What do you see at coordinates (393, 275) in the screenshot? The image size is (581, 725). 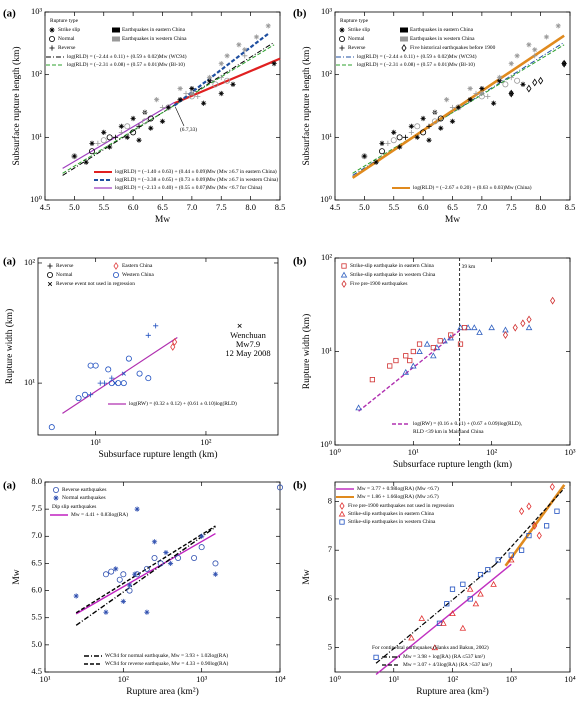 I see `legend-label: Strike-slip earthquake in western China` at bounding box center [393, 275].